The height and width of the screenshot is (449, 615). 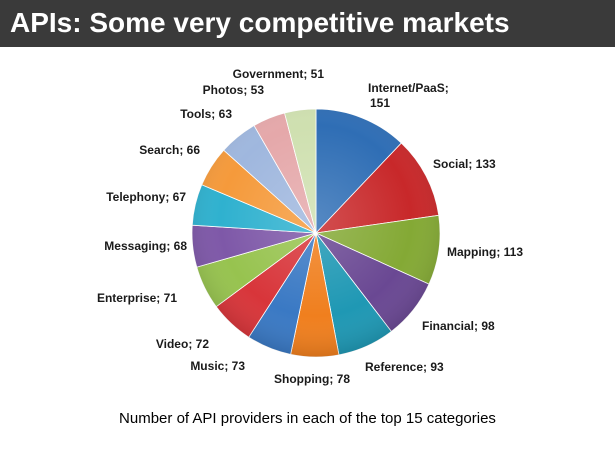 I want to click on slice-label-reference: Reference; 93, so click(x=404, y=367).